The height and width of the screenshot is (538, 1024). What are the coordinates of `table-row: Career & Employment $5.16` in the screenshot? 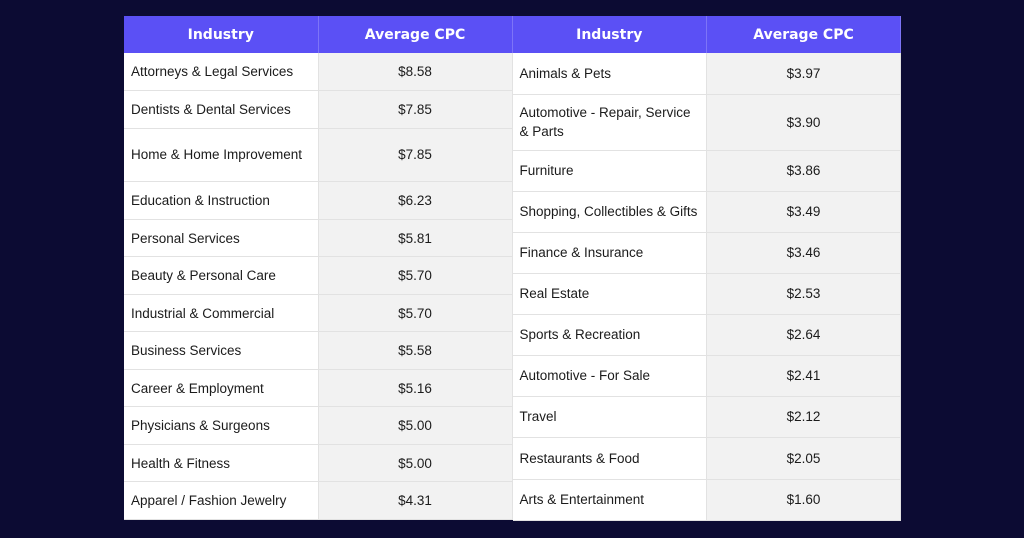 It's located at (318, 388).